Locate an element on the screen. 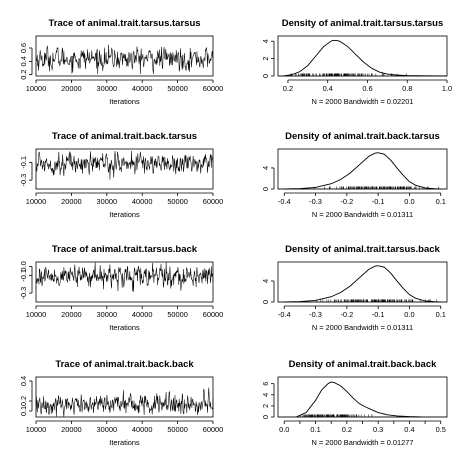  panel-title: Density of animal.trait.back.tarsus is located at coordinates (362, 136).